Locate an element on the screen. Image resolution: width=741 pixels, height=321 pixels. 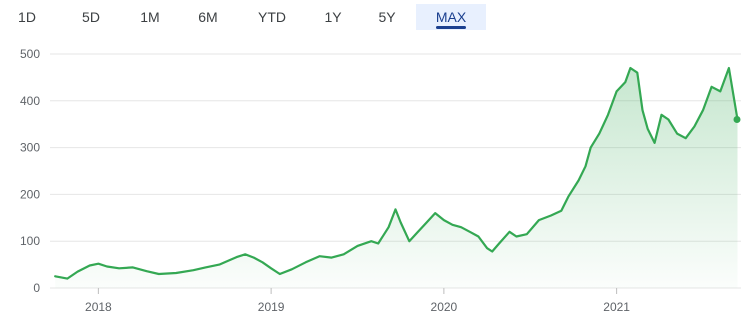
range-tab-label: 6M is located at coordinates (208, 17).